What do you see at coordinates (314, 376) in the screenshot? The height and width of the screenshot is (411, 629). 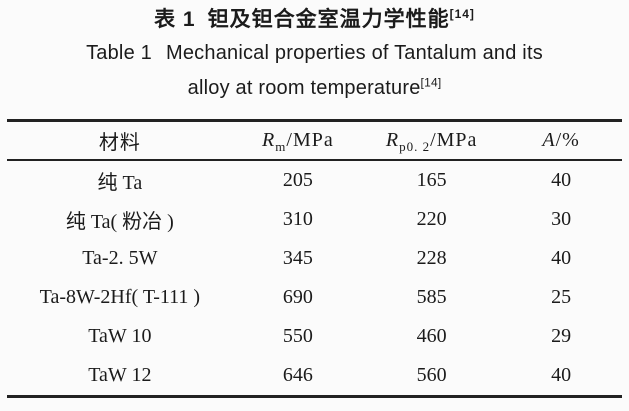 I see `table-row: TaW 12 646 560 40` at bounding box center [314, 376].